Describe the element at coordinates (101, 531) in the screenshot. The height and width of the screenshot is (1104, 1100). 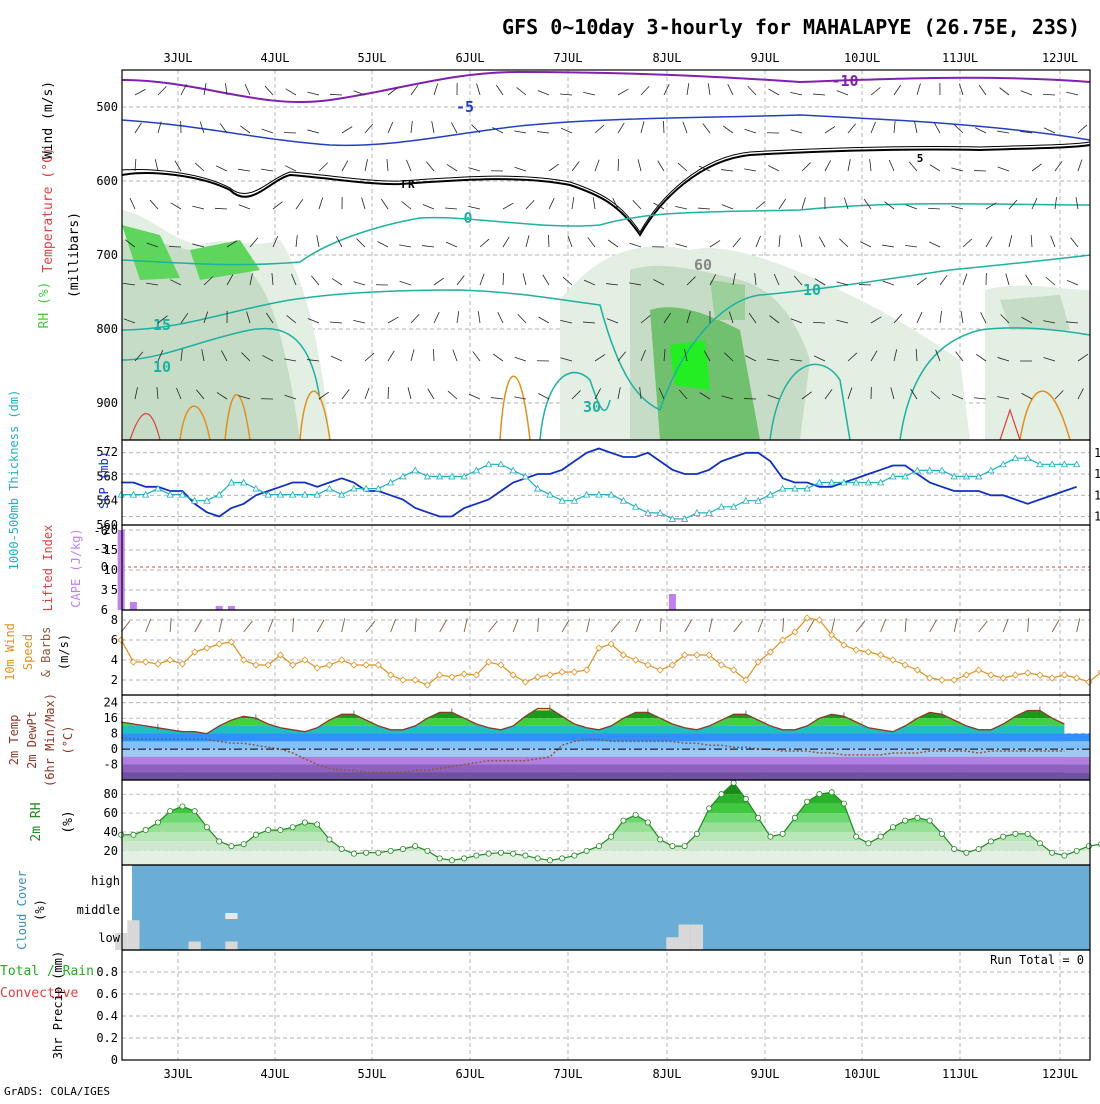
I see `li-tick-label: -6` at that location.